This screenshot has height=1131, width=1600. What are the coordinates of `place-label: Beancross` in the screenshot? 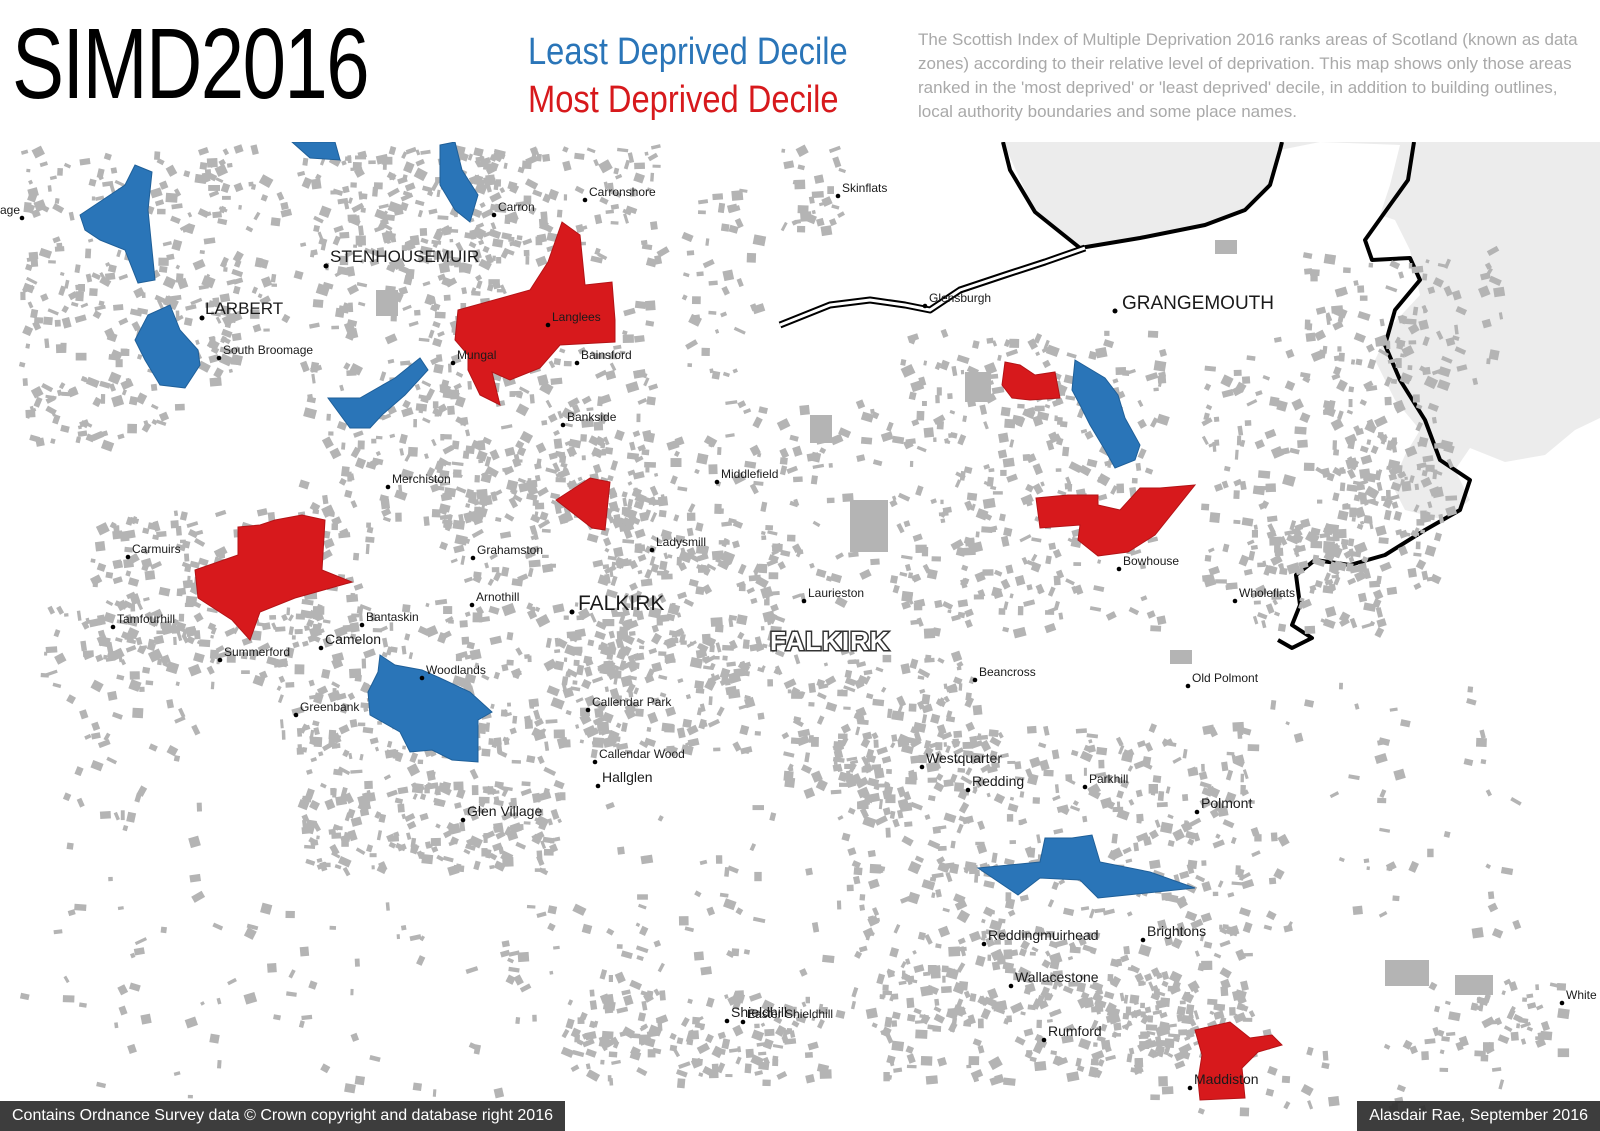 It's located at (1007, 672).